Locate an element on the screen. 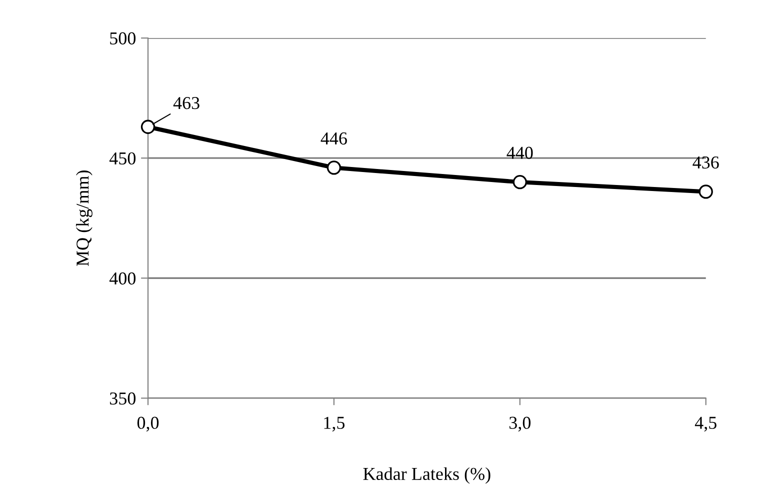  y-tick-label: 450 is located at coordinates (122, 158).